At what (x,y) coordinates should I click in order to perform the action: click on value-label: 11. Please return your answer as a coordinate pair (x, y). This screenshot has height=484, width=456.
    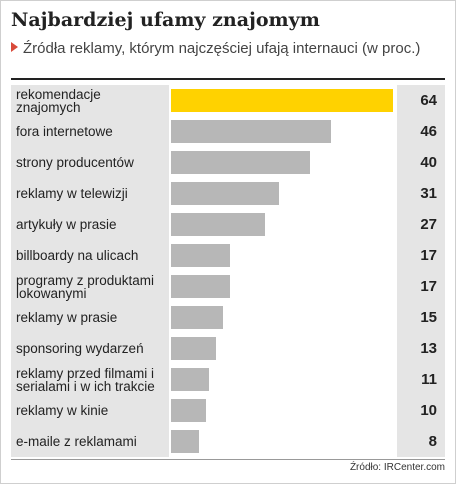
    Looking at the image, I should click on (429, 379).